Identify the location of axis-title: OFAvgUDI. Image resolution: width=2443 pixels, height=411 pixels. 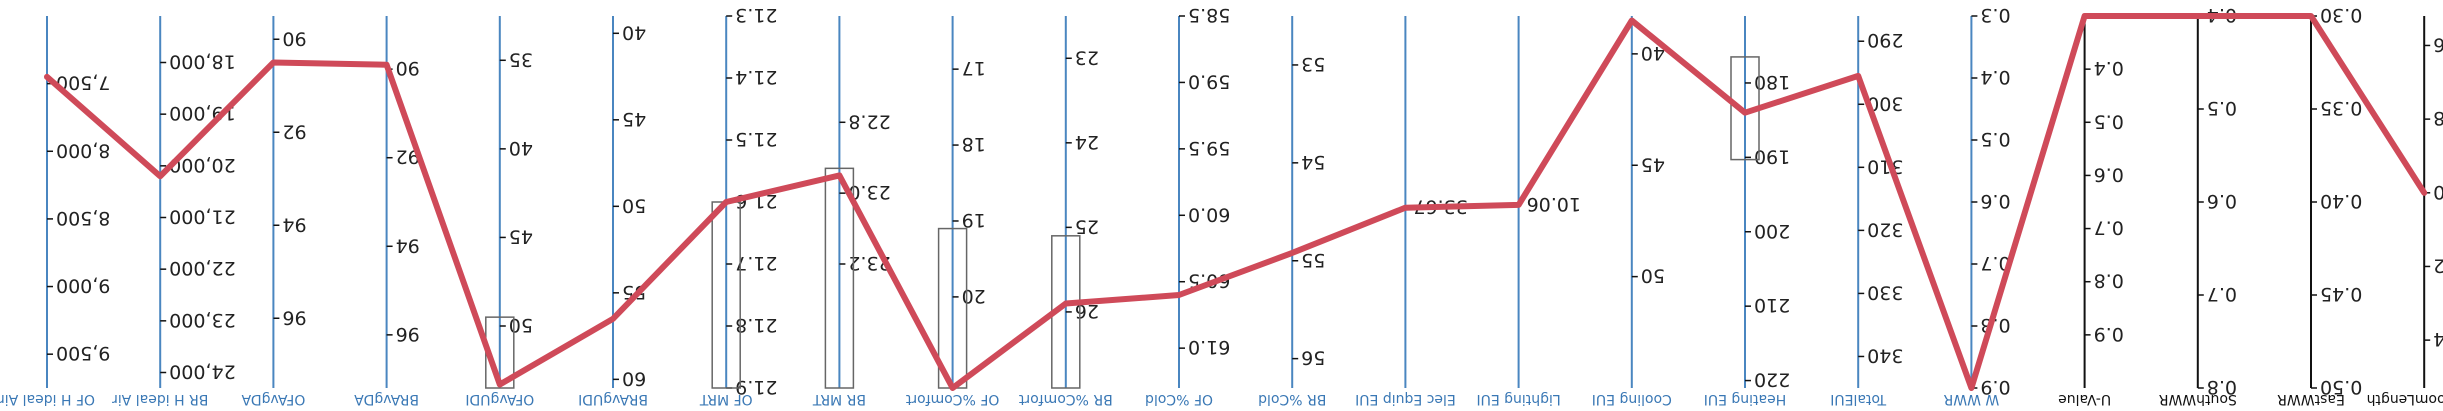
(499, 399).